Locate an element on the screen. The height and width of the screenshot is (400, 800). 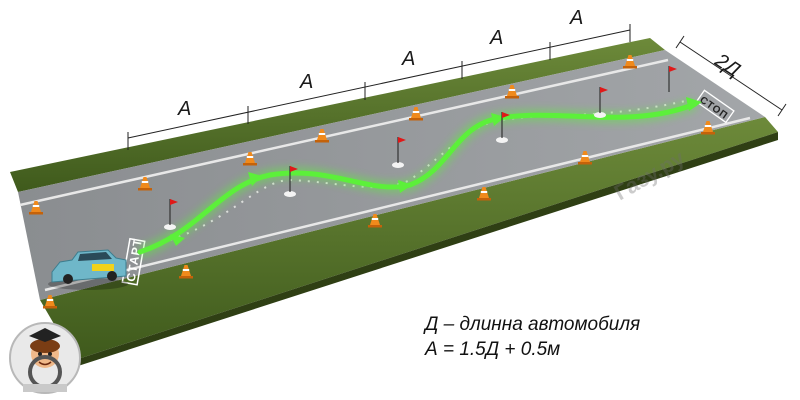
legend: Д – длинна автомобиля А = 1.5Д + 0.5м is located at coordinates (532, 337).